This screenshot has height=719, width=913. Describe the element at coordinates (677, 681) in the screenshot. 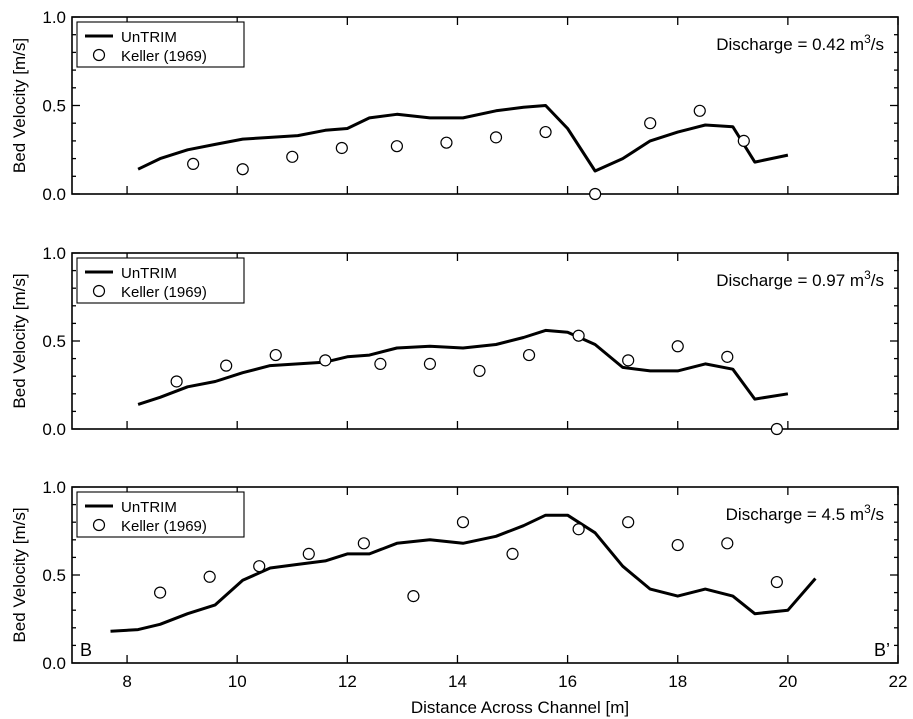

I see `x-tick-label: 18` at that location.